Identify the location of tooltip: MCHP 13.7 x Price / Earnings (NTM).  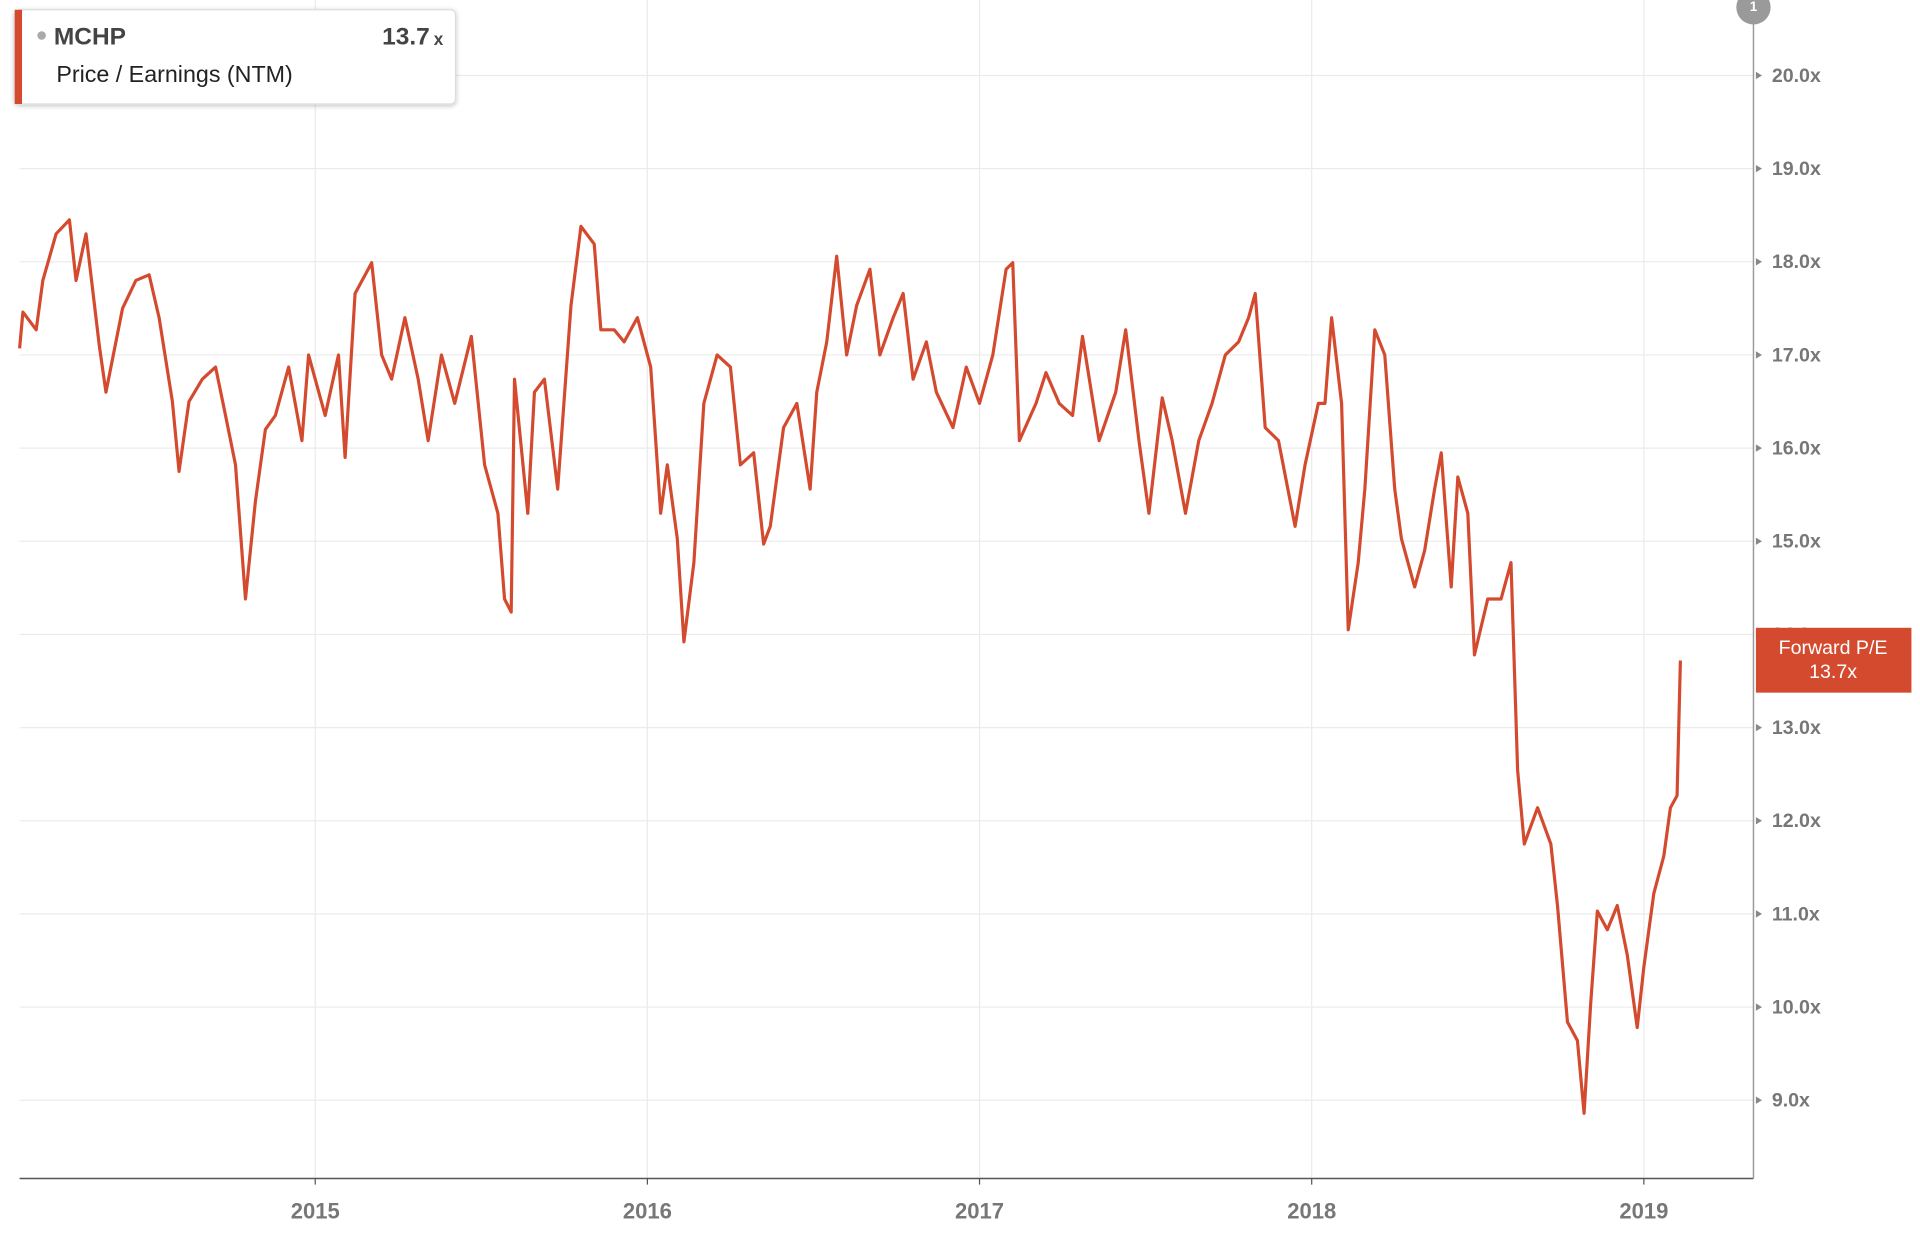
(235, 57).